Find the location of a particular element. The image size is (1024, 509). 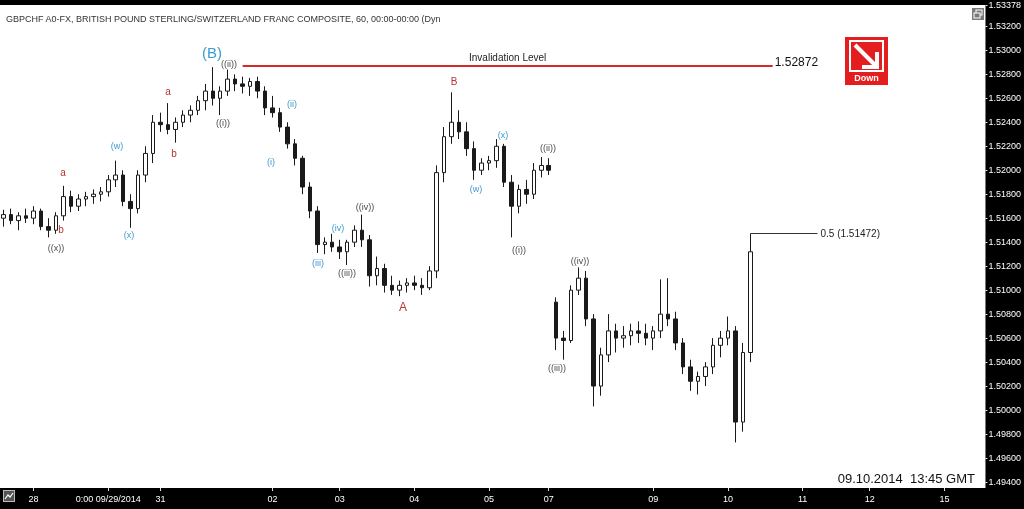

arrow-button: Down is located at coordinates (866, 61).